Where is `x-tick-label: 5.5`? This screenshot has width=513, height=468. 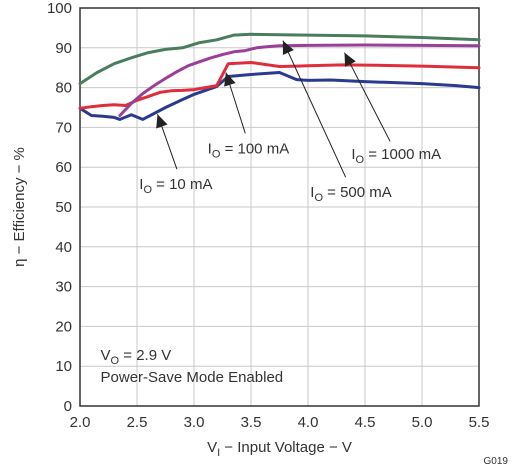 x-tick-label: 5.5 is located at coordinates (479, 422).